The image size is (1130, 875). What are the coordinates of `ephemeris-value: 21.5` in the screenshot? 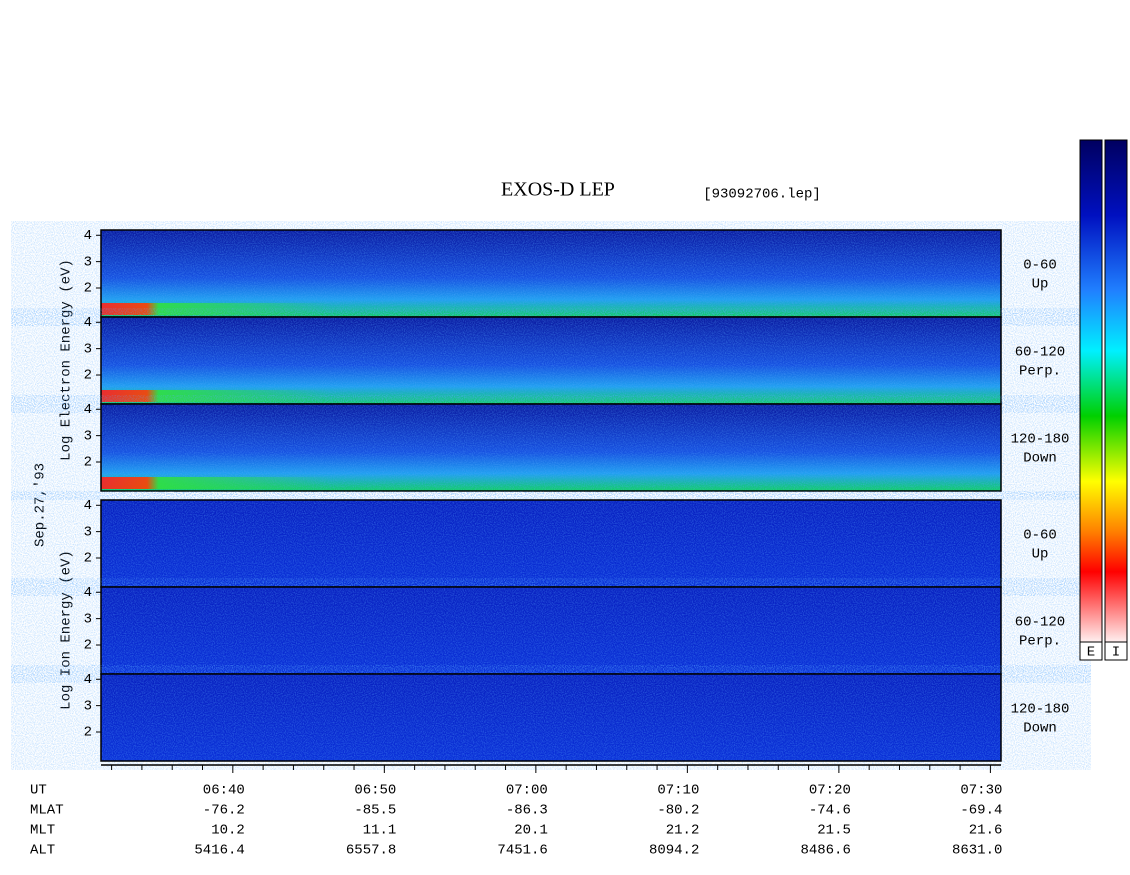 It's located at (834, 831).